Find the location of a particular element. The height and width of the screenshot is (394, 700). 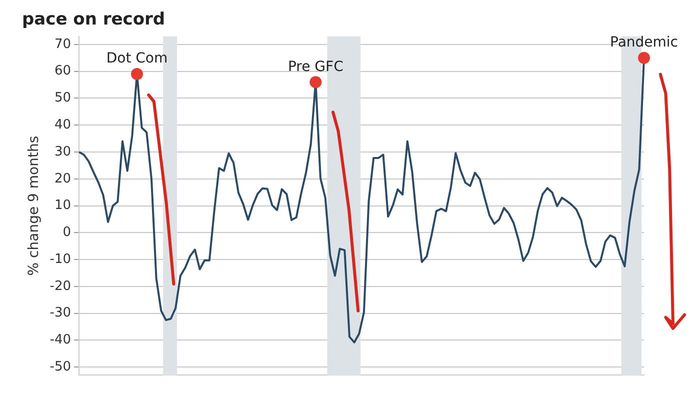

y-tick-label: 20 is located at coordinates (63, 178).